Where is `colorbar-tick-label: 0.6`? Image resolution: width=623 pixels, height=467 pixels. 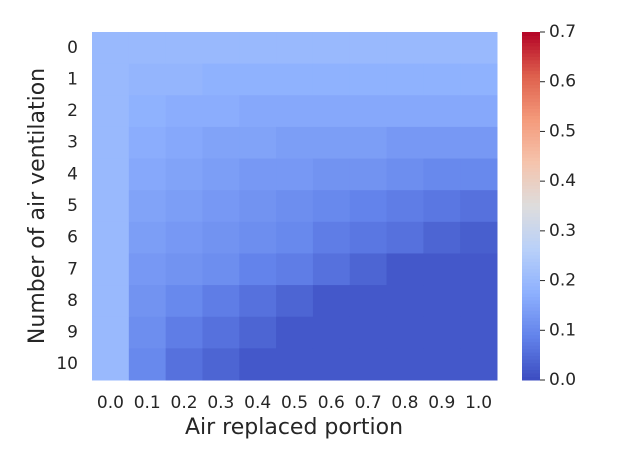 colorbar-tick-label: 0.6 is located at coordinates (562, 82).